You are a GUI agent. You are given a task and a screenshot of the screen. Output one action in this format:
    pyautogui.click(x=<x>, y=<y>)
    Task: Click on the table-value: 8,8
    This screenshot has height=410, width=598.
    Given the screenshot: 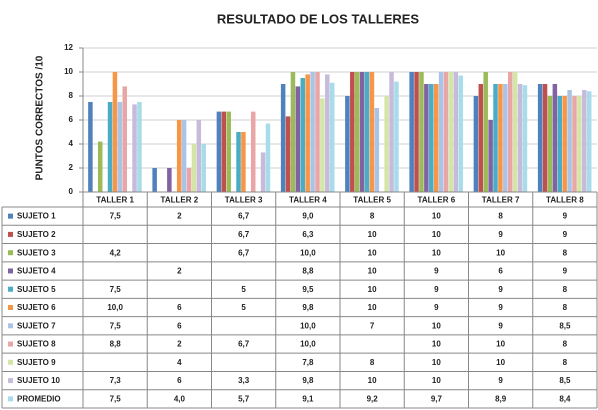 What is the action you would take?
    pyautogui.click(x=308, y=271)
    